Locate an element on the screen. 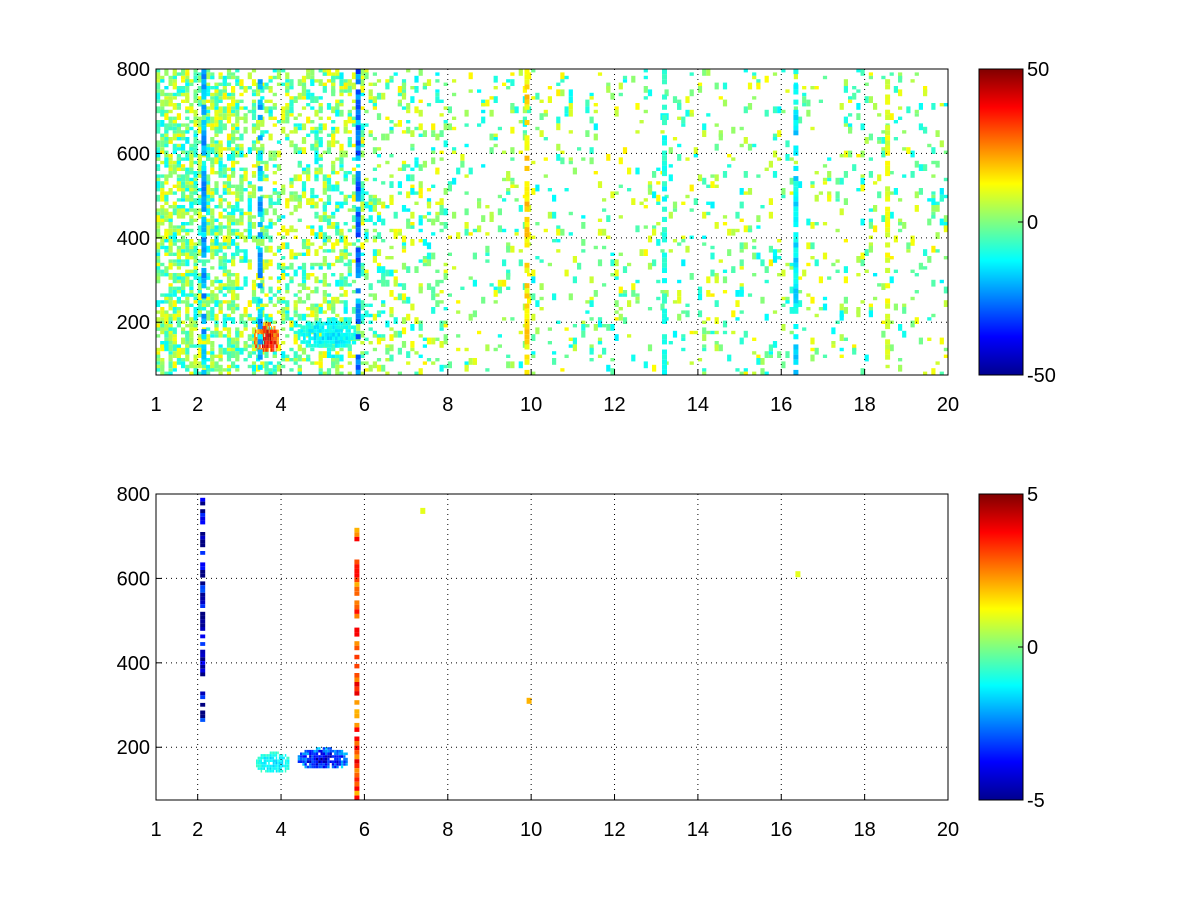  heatmap-cell-top-2093 is located at coordinates (420, 327).